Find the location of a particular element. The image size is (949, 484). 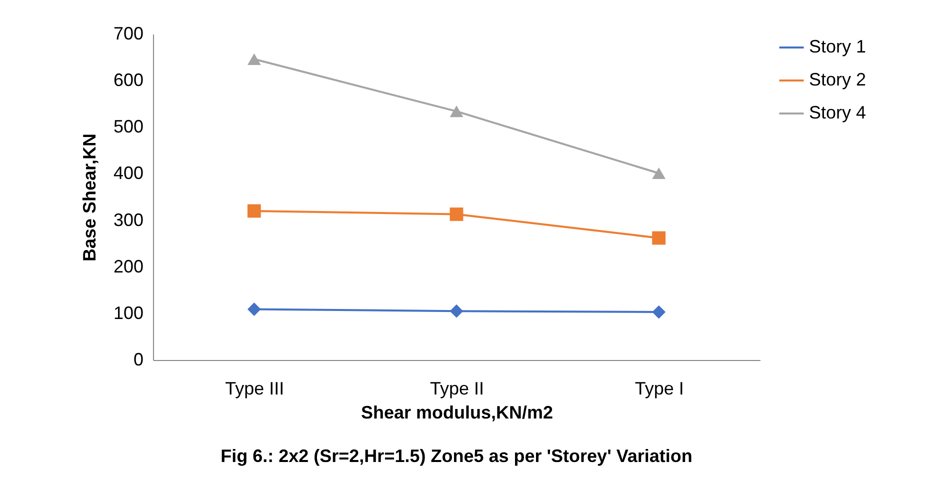

x-tick-label: Type I is located at coordinates (659, 388).